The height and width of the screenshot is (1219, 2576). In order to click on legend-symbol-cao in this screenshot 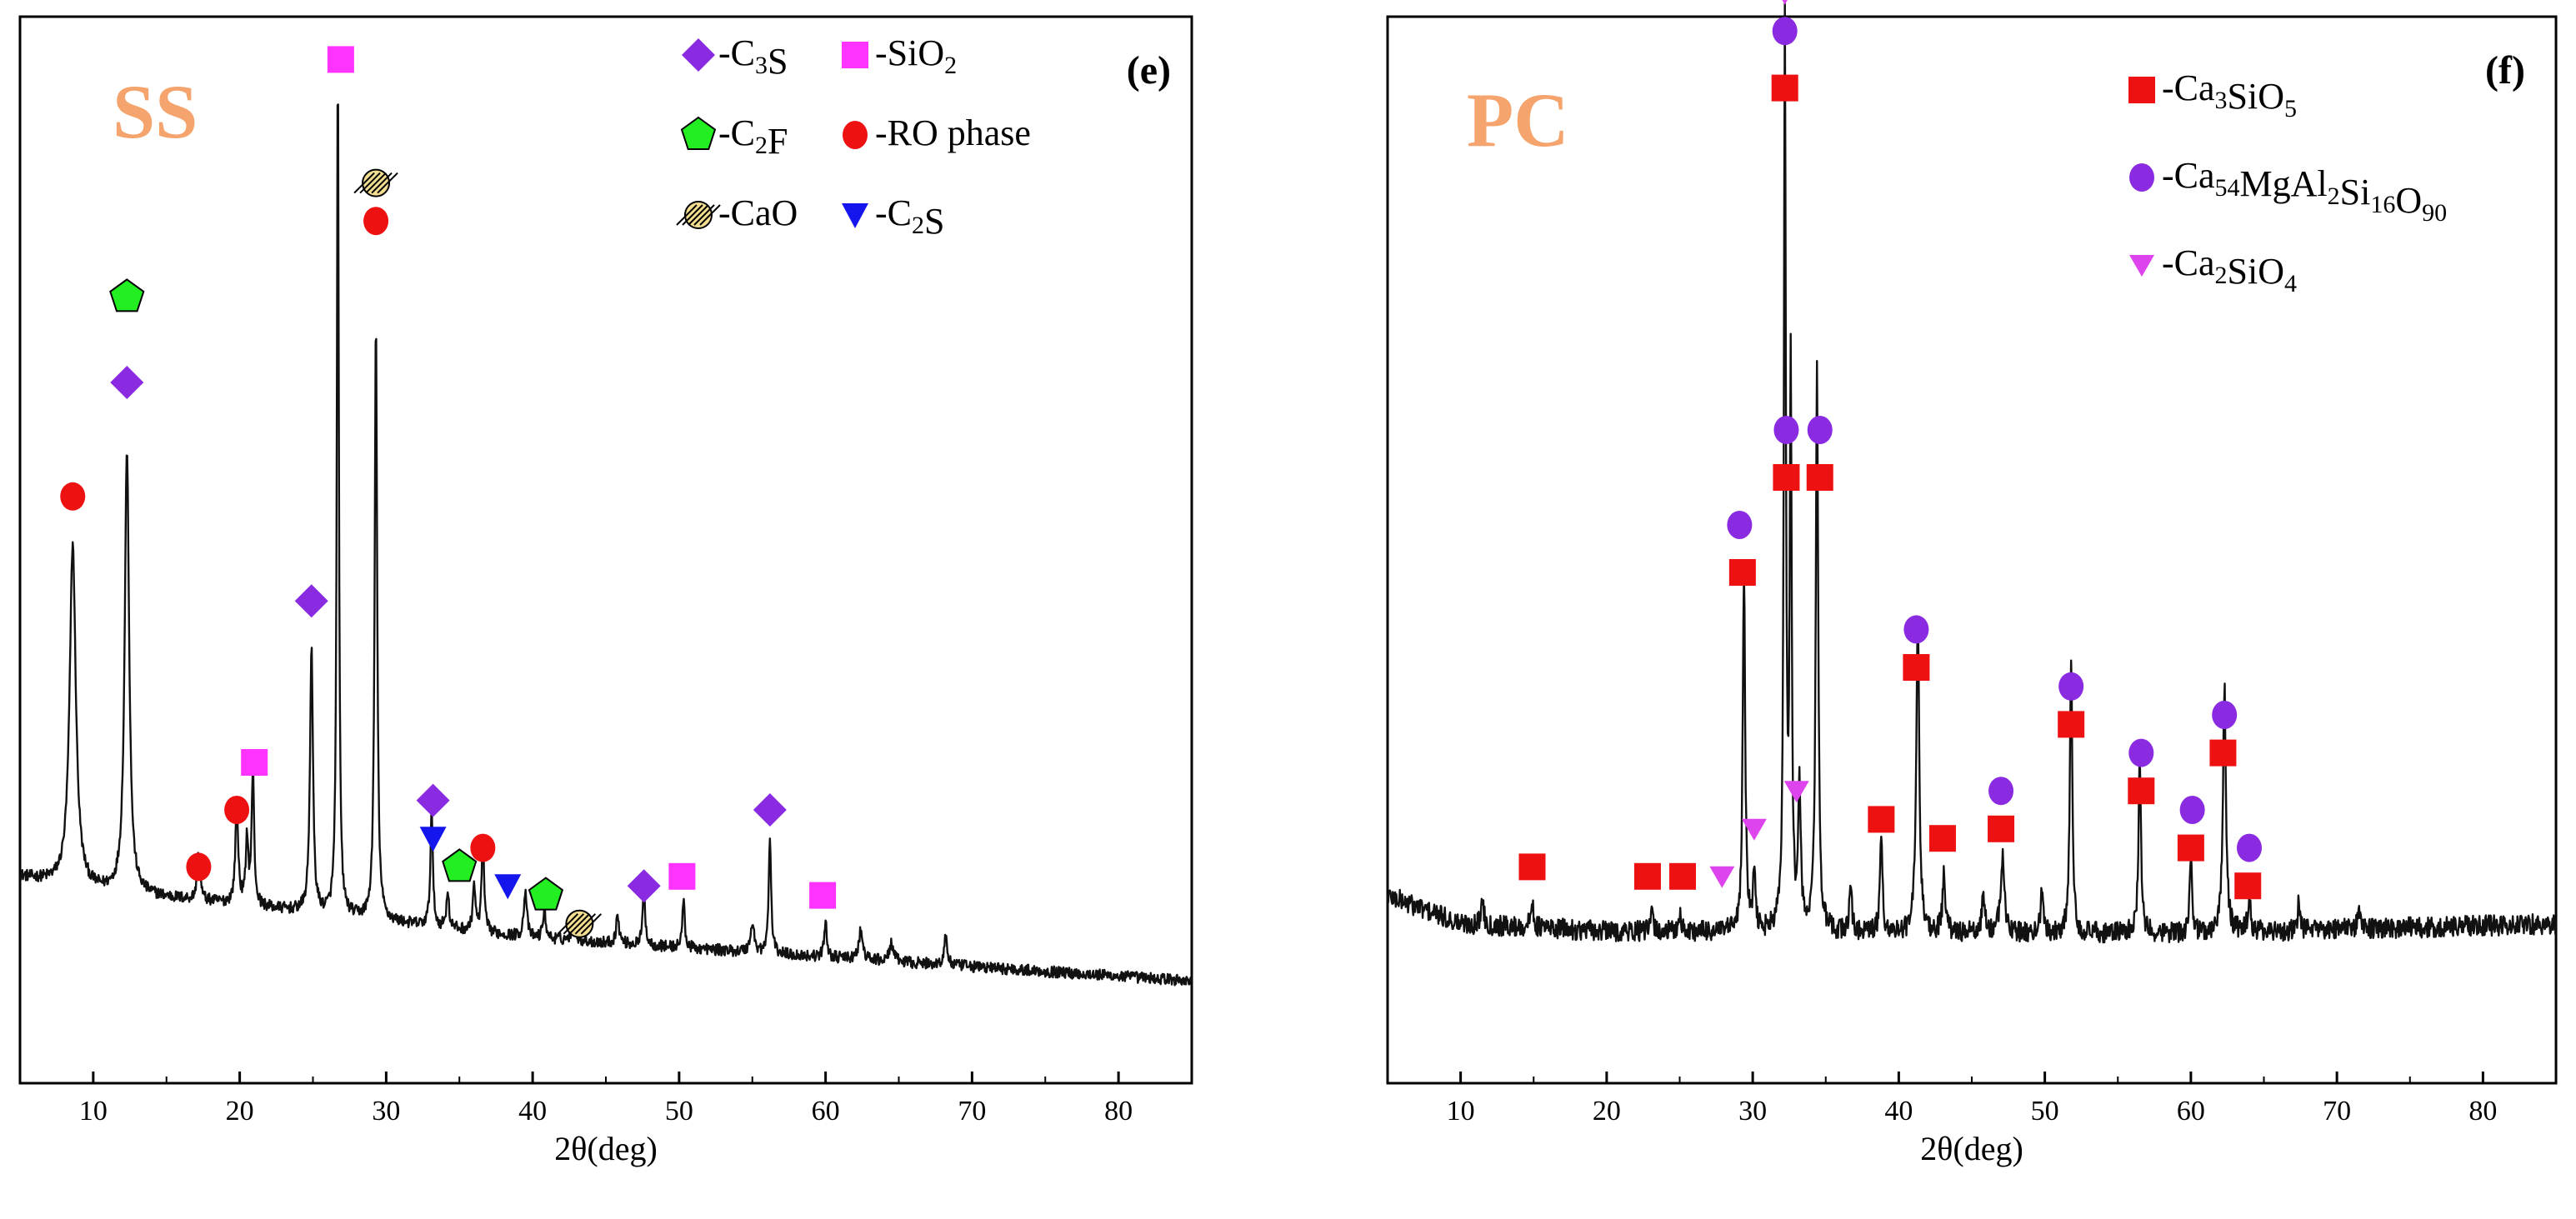, I will do `click(698, 215)`.